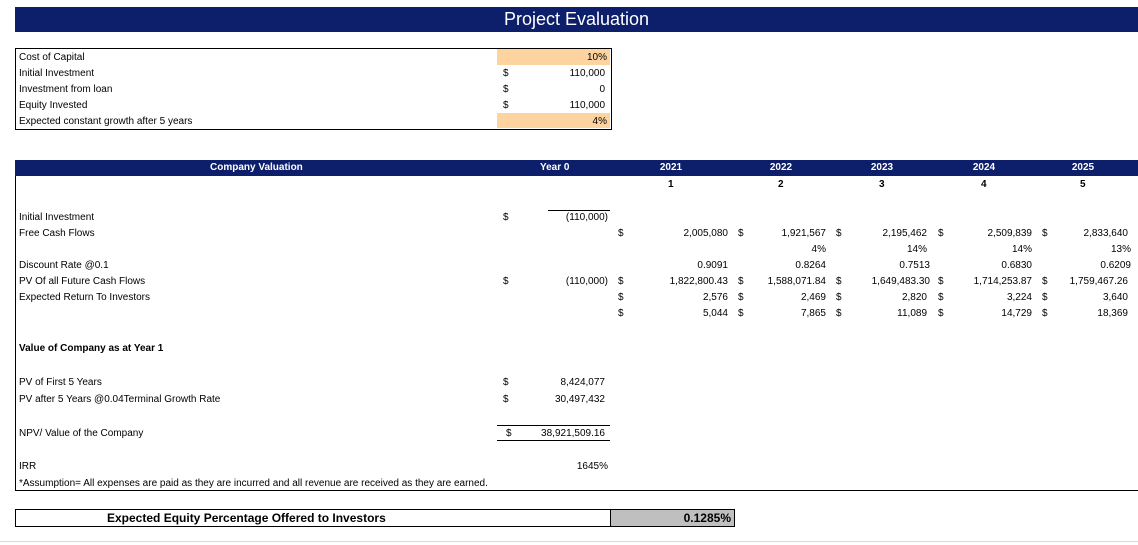 The image size is (1138, 545). What do you see at coordinates (599, 121) in the screenshot?
I see `input-value: 4%` at bounding box center [599, 121].